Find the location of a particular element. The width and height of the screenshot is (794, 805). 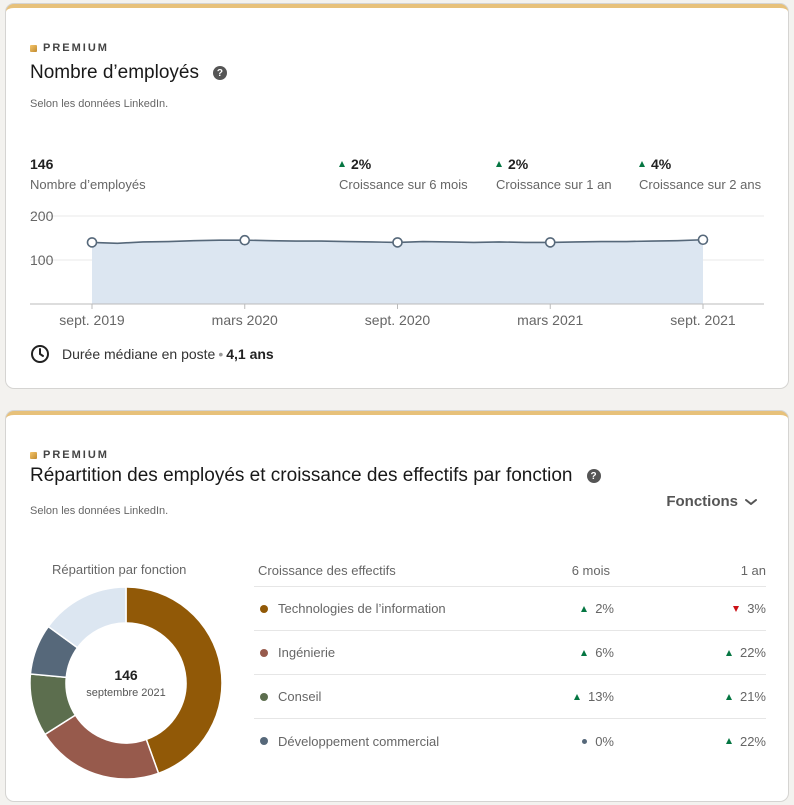

down-arrow-icon is located at coordinates (736, 608).